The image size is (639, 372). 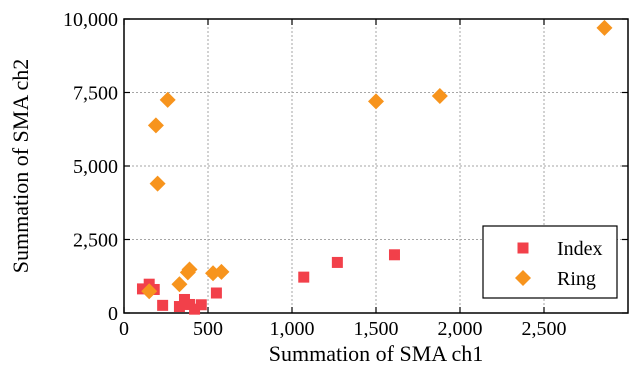 I want to click on y-tick-label: 7,500, so click(x=95, y=94).